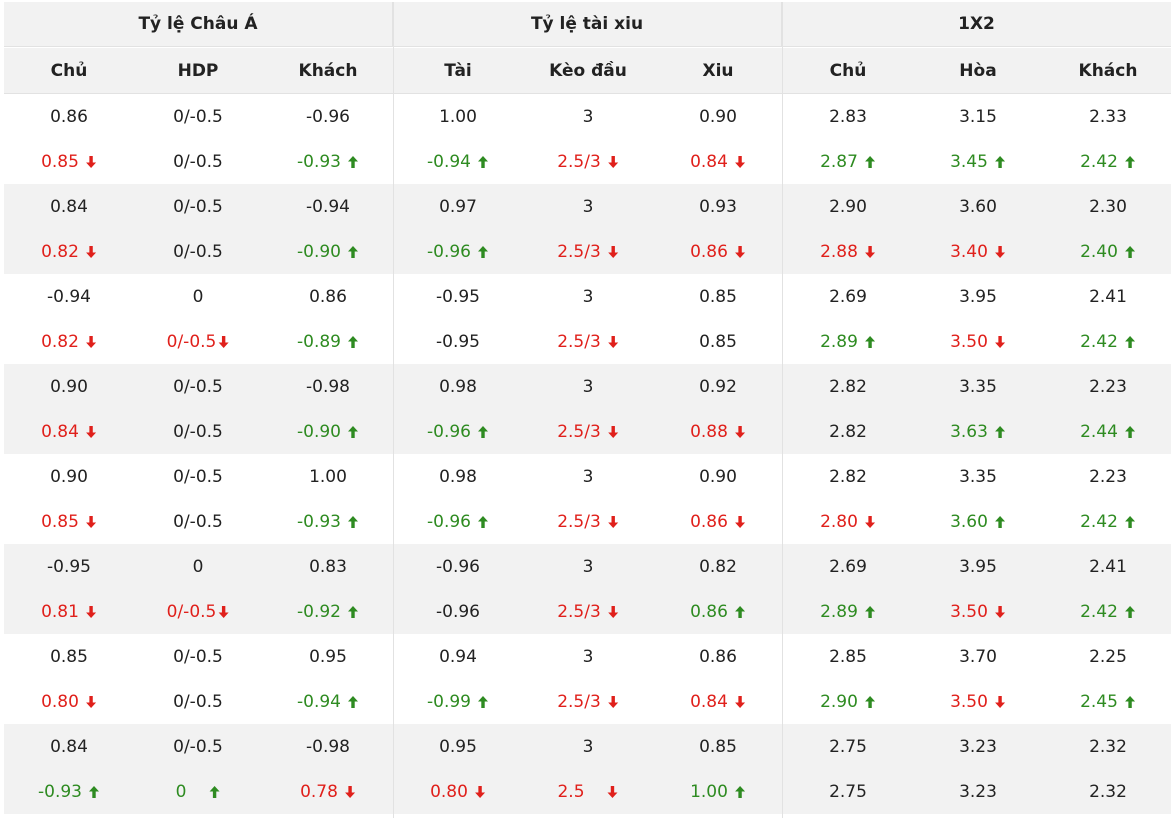  I want to click on odds-cell-hdp: 0, so click(198, 296).